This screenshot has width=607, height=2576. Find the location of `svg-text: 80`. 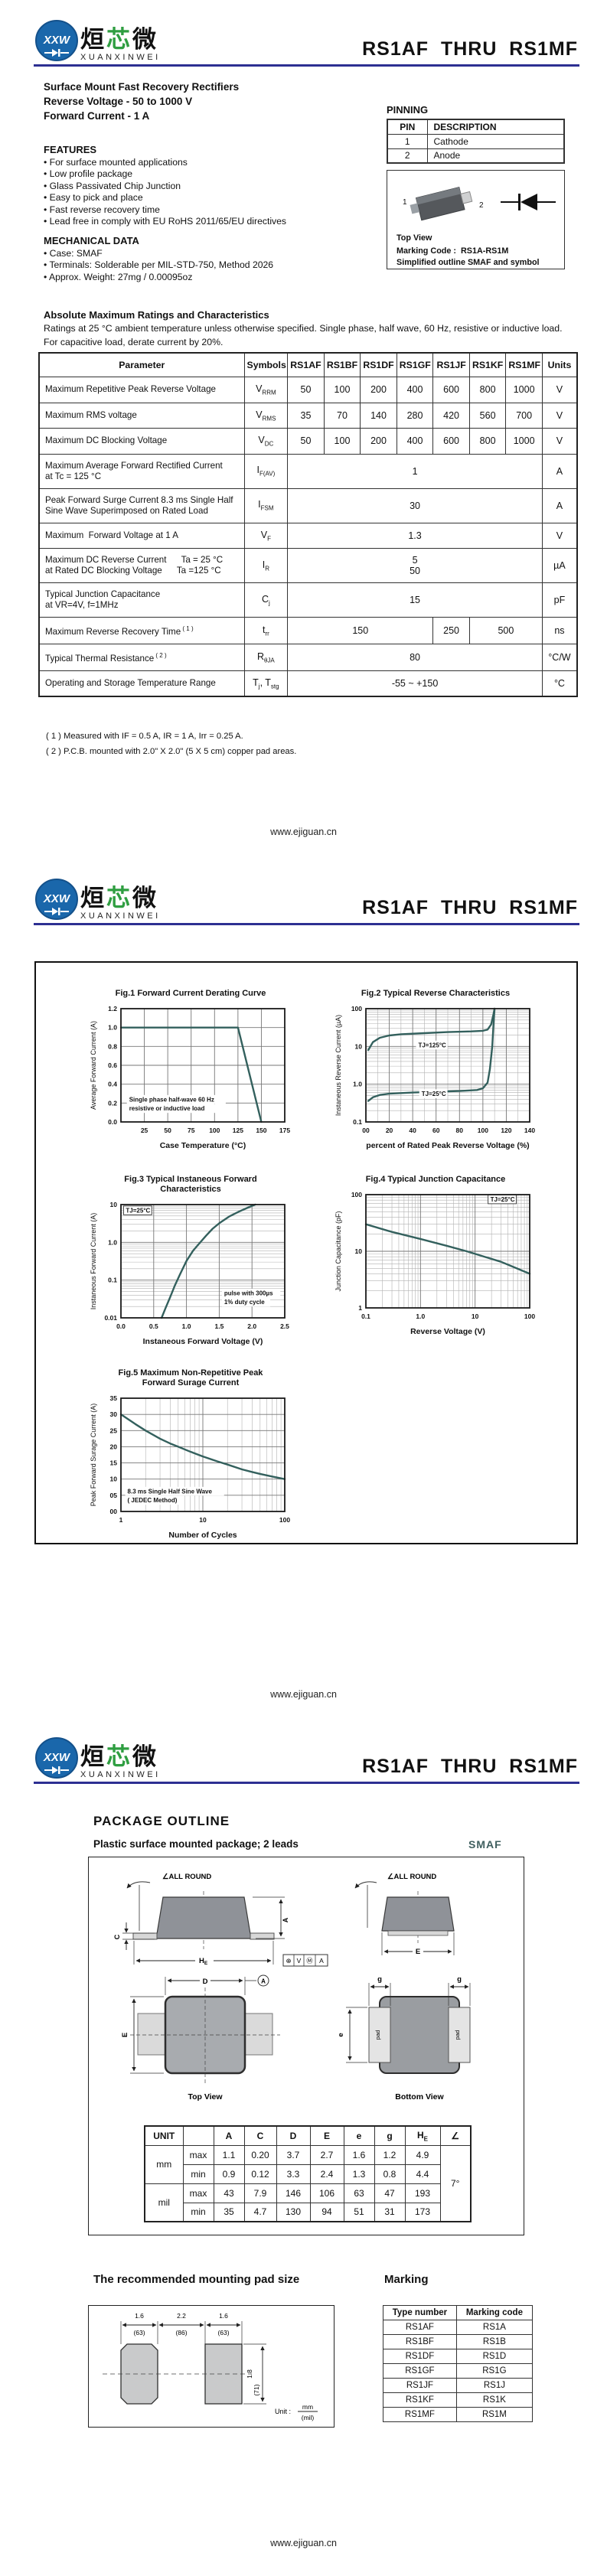

svg-text: 80 is located at coordinates (460, 1130).